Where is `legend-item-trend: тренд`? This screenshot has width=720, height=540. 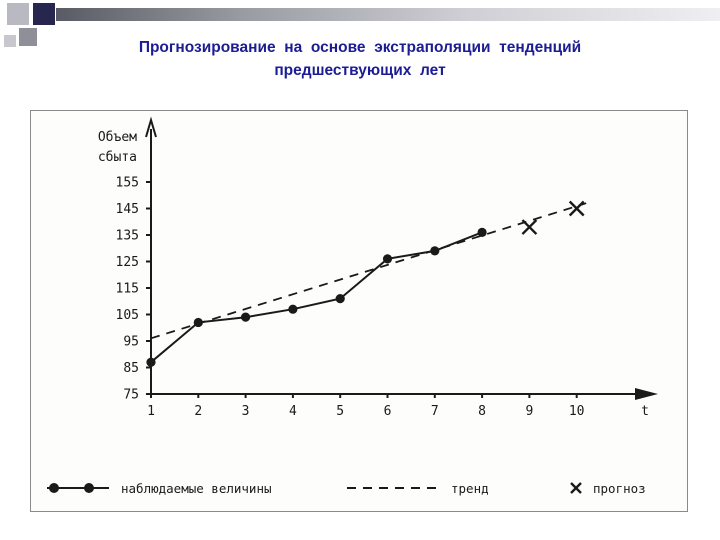 legend-item-trend: тренд is located at coordinates (417, 488).